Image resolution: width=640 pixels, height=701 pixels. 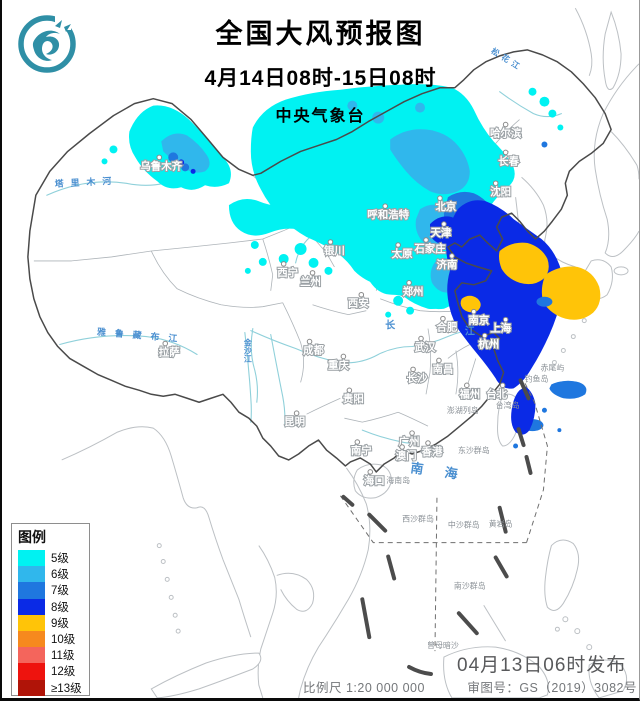 What do you see at coordinates (161, 165) in the screenshot?
I see `city-label: 乌鲁木齐` at bounding box center [161, 165].